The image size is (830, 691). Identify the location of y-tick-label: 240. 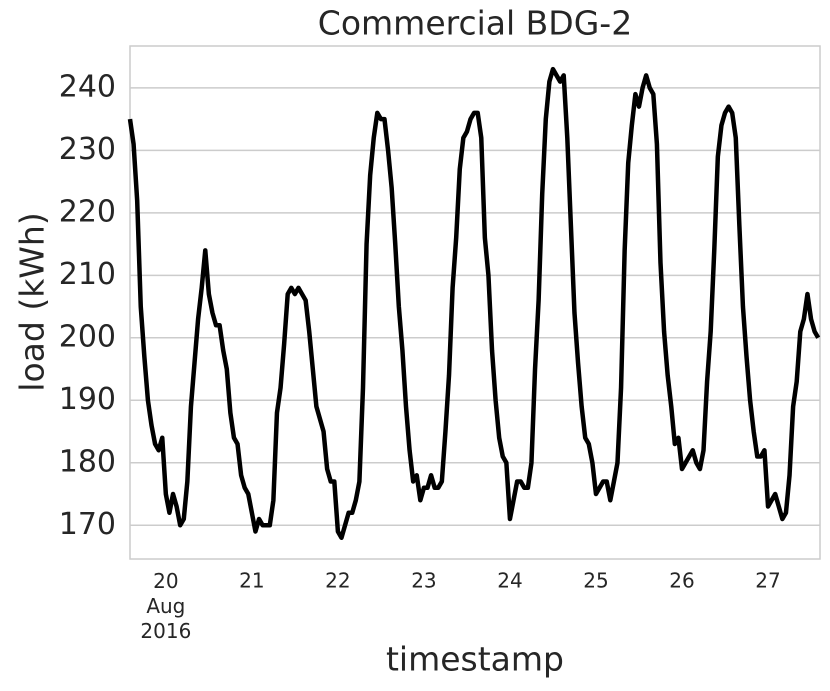
(87, 86).